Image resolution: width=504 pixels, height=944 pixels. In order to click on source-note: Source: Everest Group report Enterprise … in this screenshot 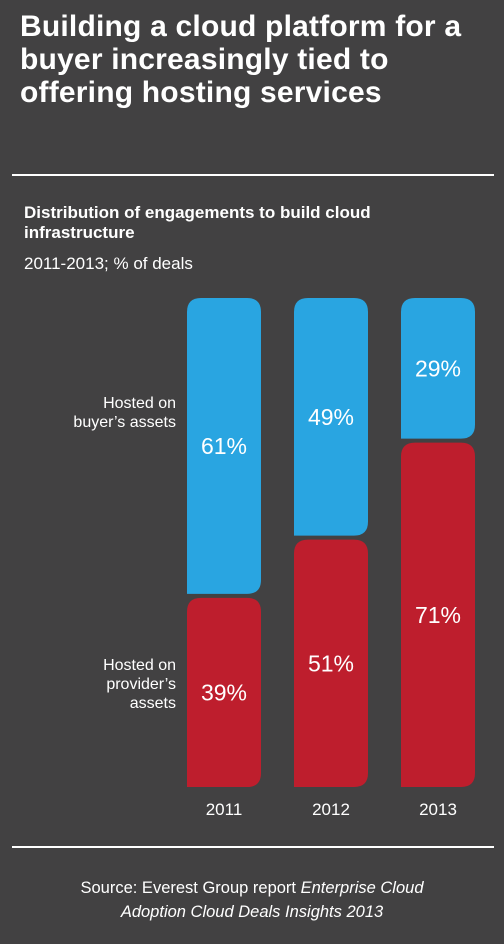, I will do `click(252, 900)`.